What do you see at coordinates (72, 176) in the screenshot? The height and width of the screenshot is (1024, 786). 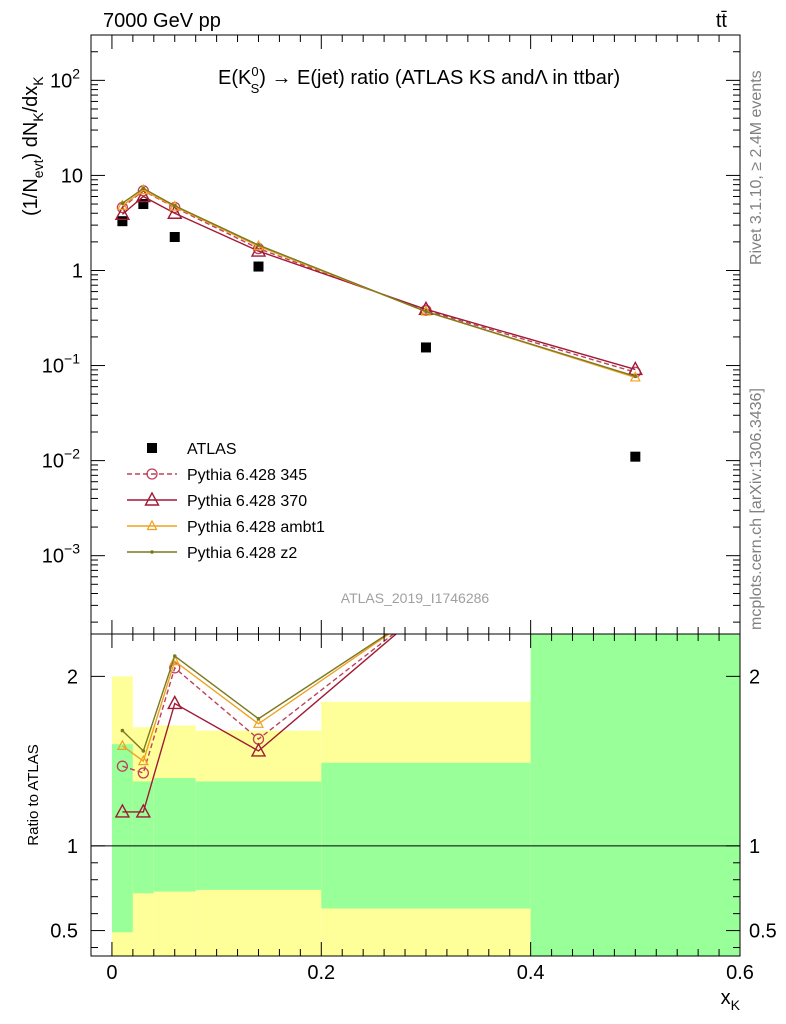 I see `y-tick-label: 10` at bounding box center [72, 176].